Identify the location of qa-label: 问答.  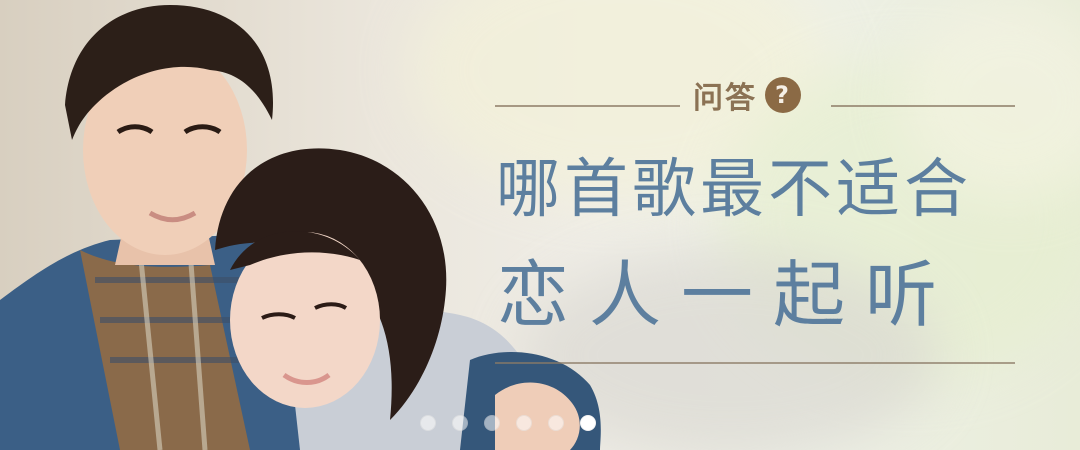
(725, 98).